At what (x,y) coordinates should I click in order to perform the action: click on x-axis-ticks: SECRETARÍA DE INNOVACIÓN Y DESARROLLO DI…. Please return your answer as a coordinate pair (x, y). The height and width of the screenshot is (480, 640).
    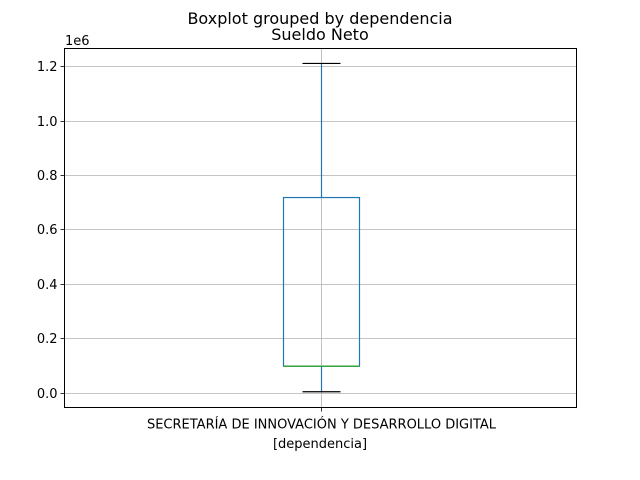
    Looking at the image, I should click on (322, 420).